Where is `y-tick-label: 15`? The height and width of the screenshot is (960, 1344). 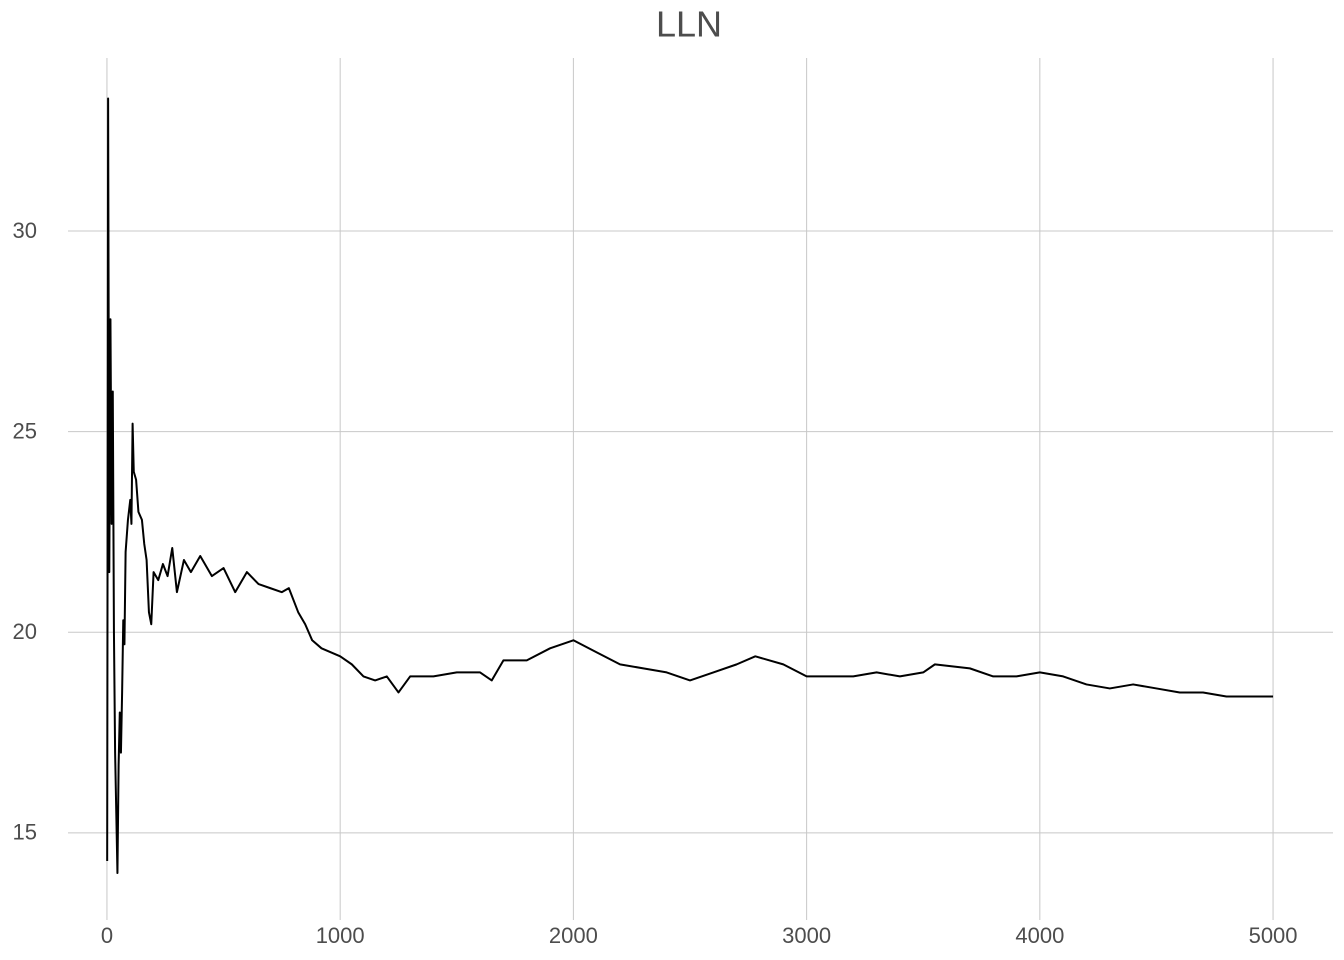 y-tick-label: 15 is located at coordinates (25, 832).